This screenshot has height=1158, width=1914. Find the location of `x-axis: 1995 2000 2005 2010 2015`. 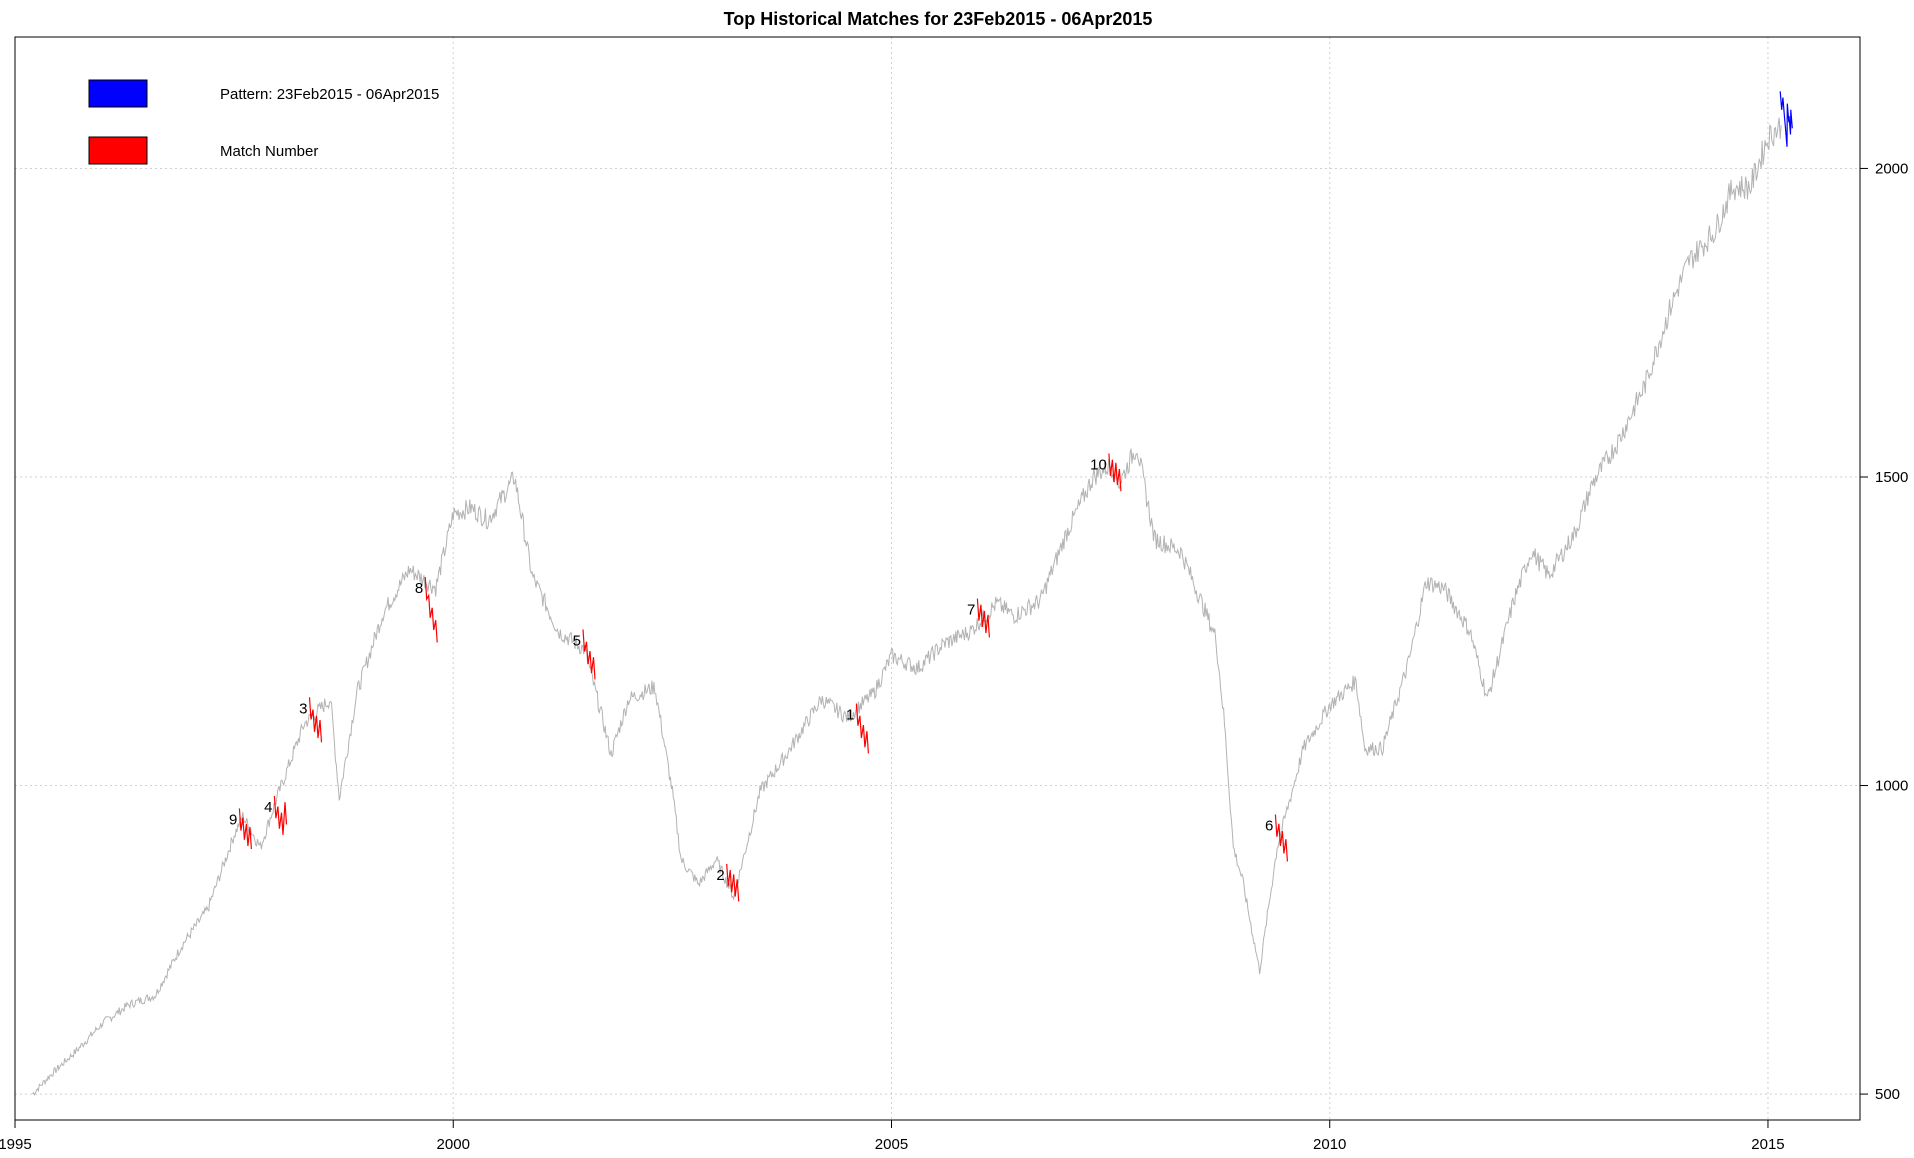

x-axis: 1995 2000 2005 2010 2015 is located at coordinates (892, 1136).